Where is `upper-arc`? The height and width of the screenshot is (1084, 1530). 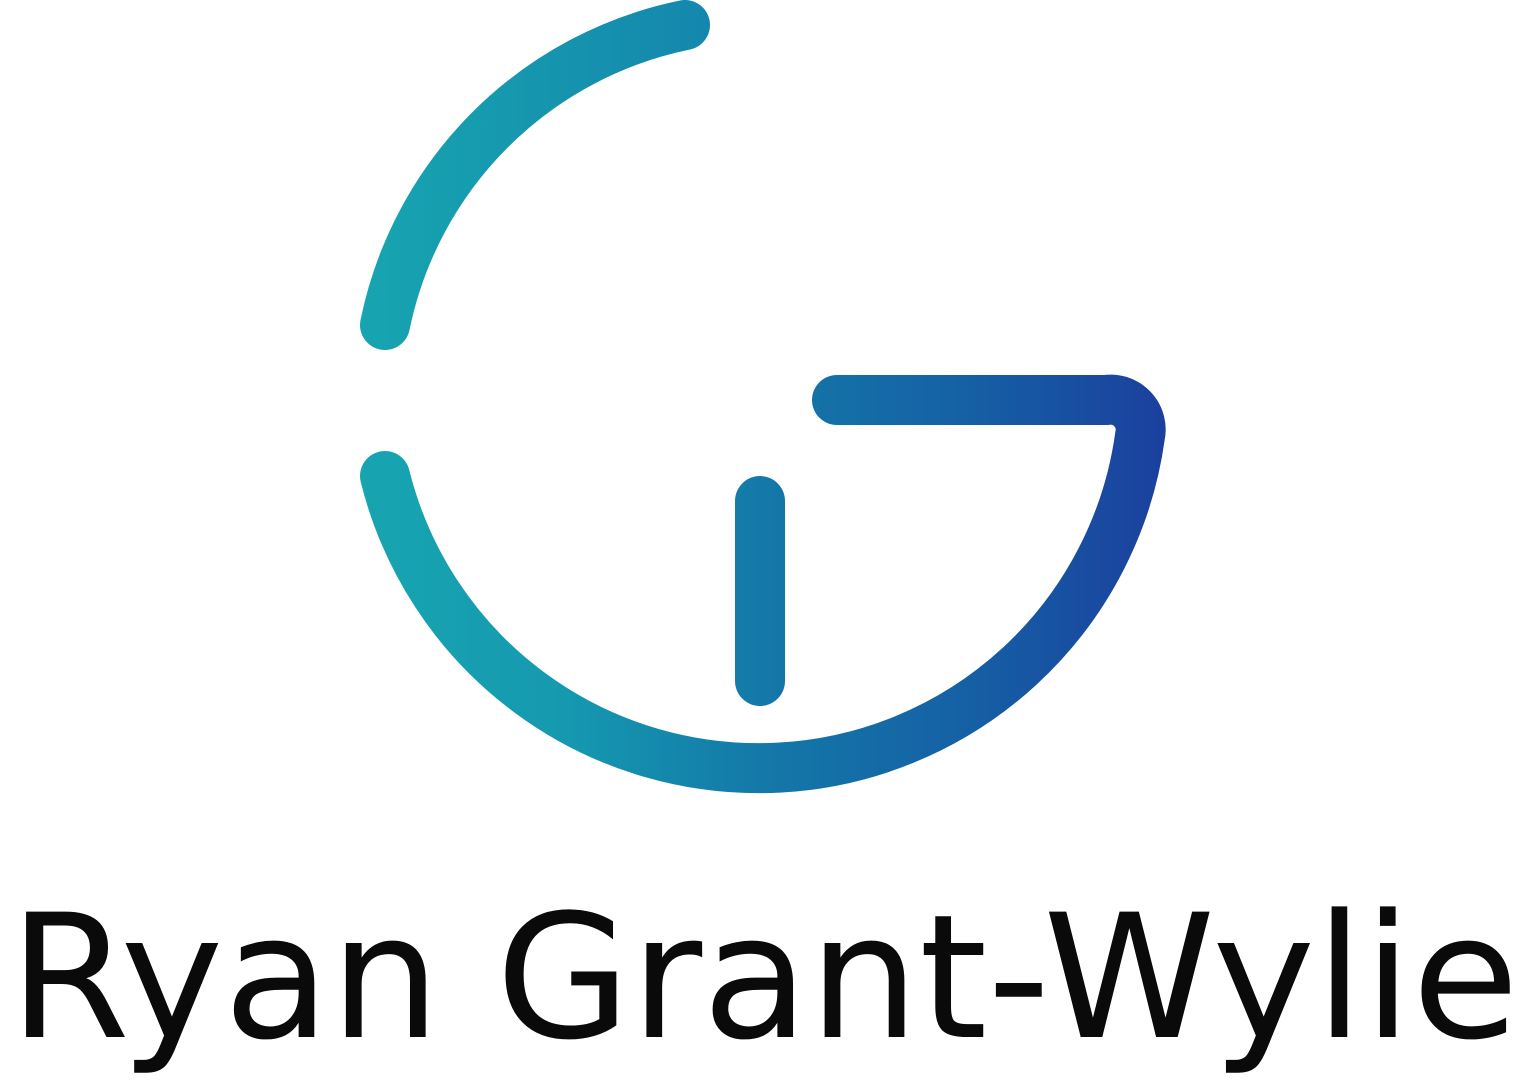
upper-arc is located at coordinates (535, 175).